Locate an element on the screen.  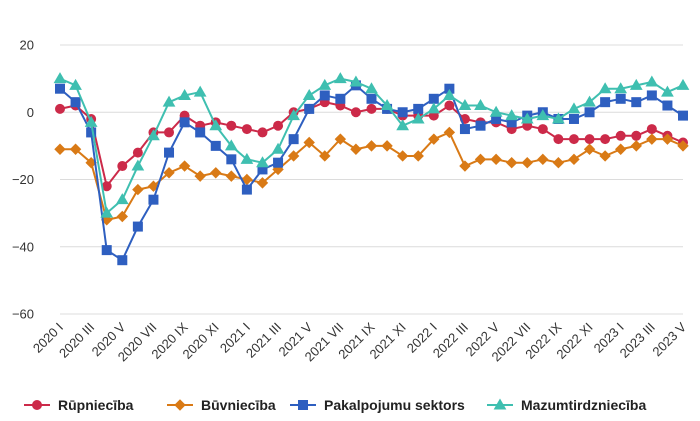
y-tick-label: 0 is located at coordinates (30, 112).